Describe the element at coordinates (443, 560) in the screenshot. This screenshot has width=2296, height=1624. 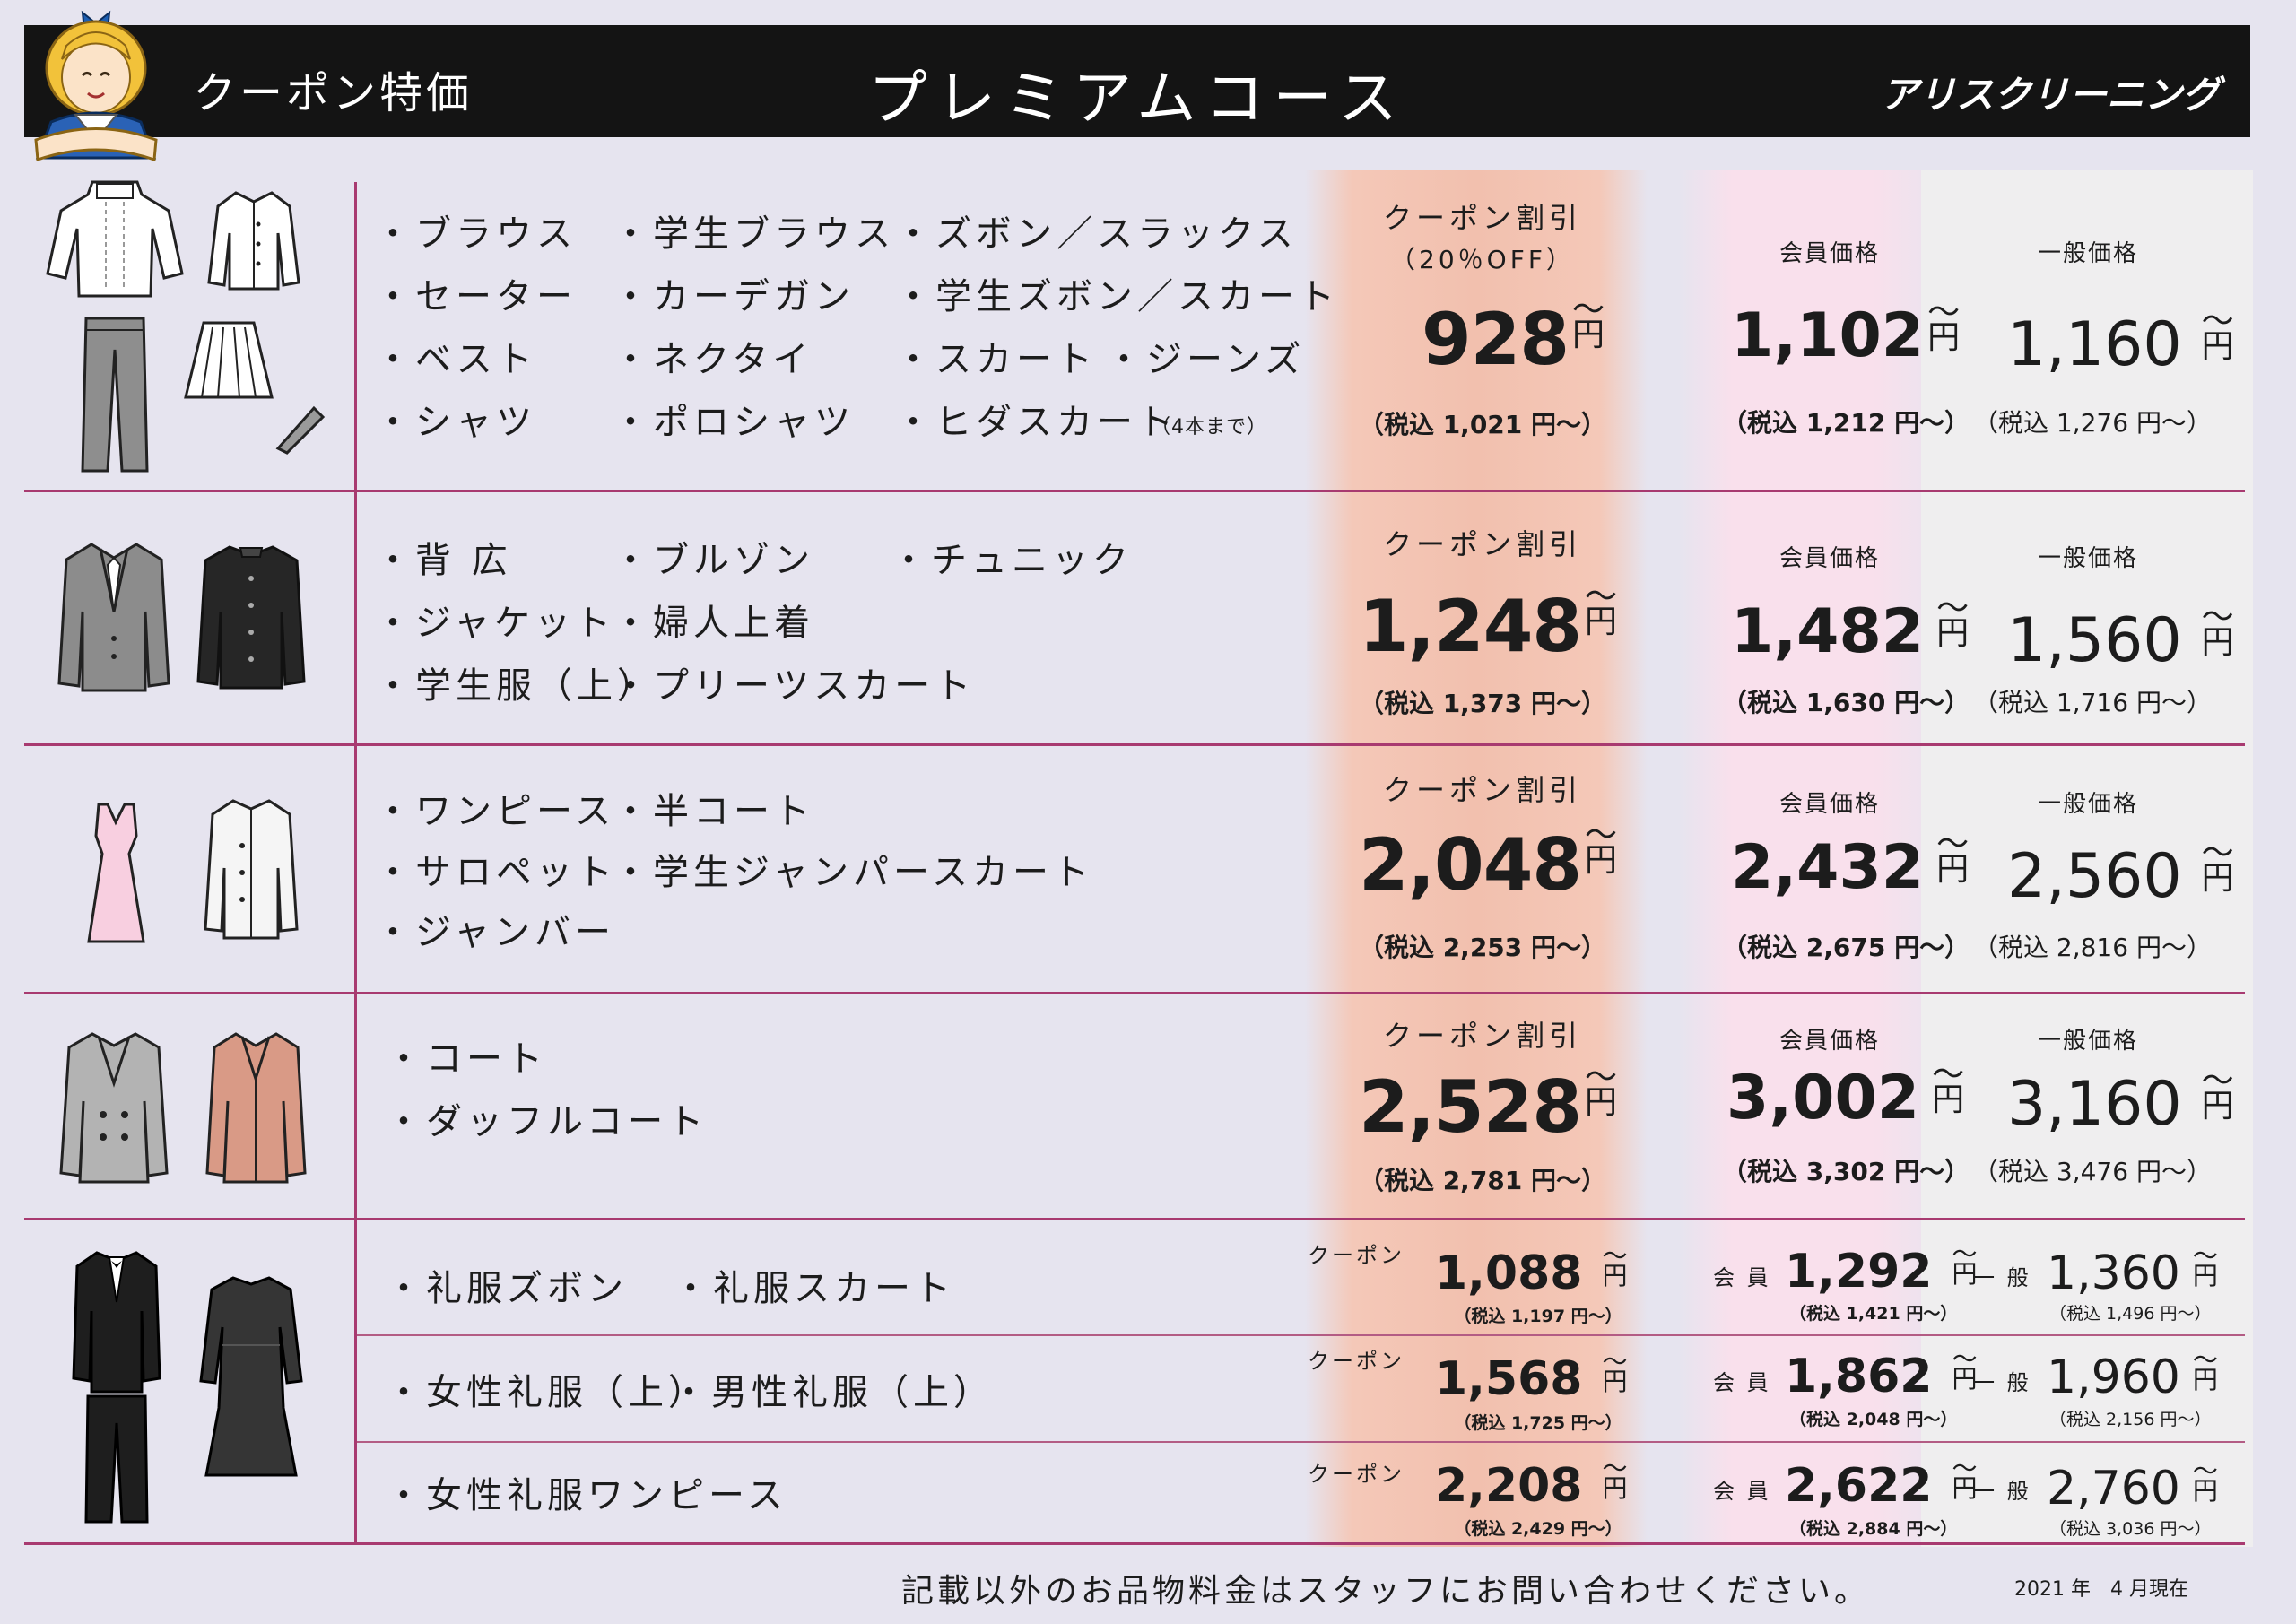
I see `item-label: ・背 広` at that location.